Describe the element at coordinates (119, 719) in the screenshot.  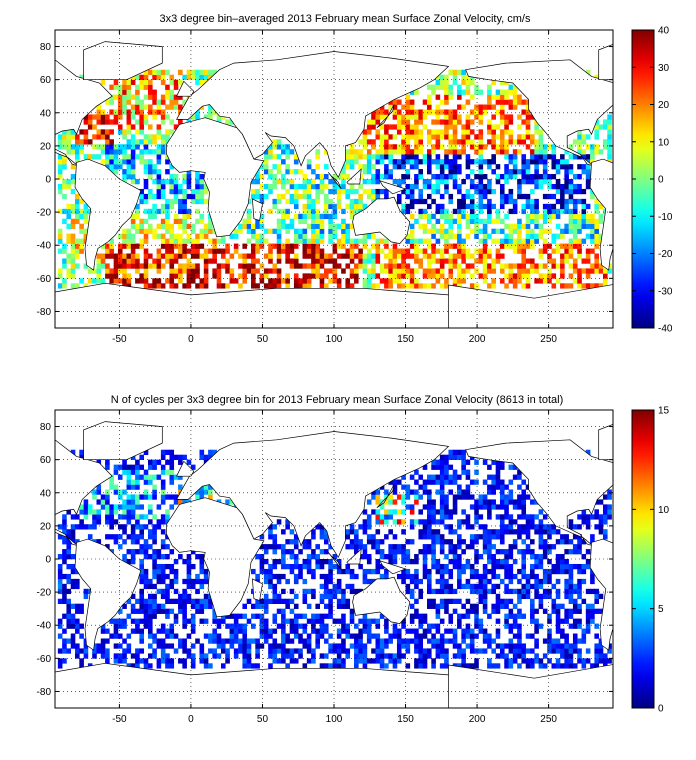
I see `x-tick-label: -50` at that location.